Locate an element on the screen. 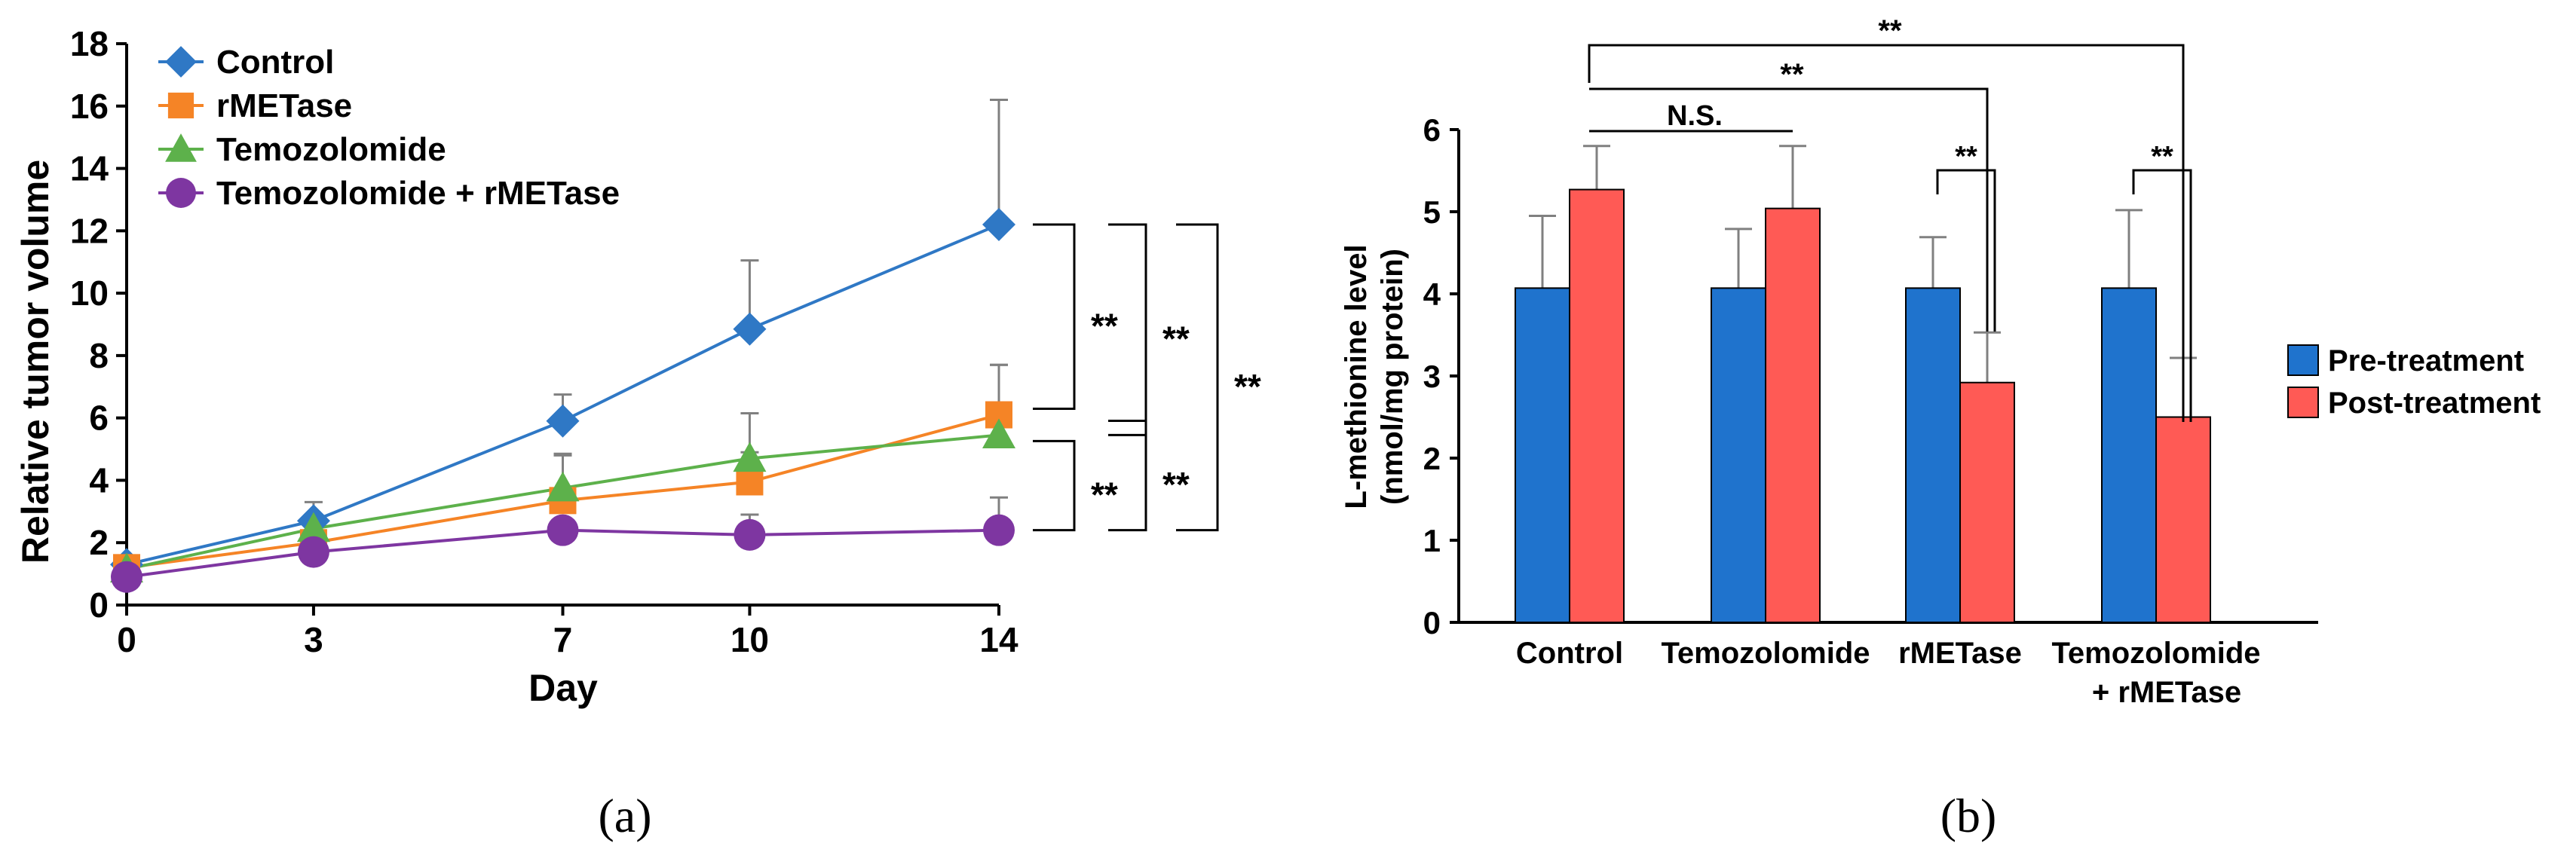  panel-a-y-tick-label: 14 is located at coordinates (89, 168).